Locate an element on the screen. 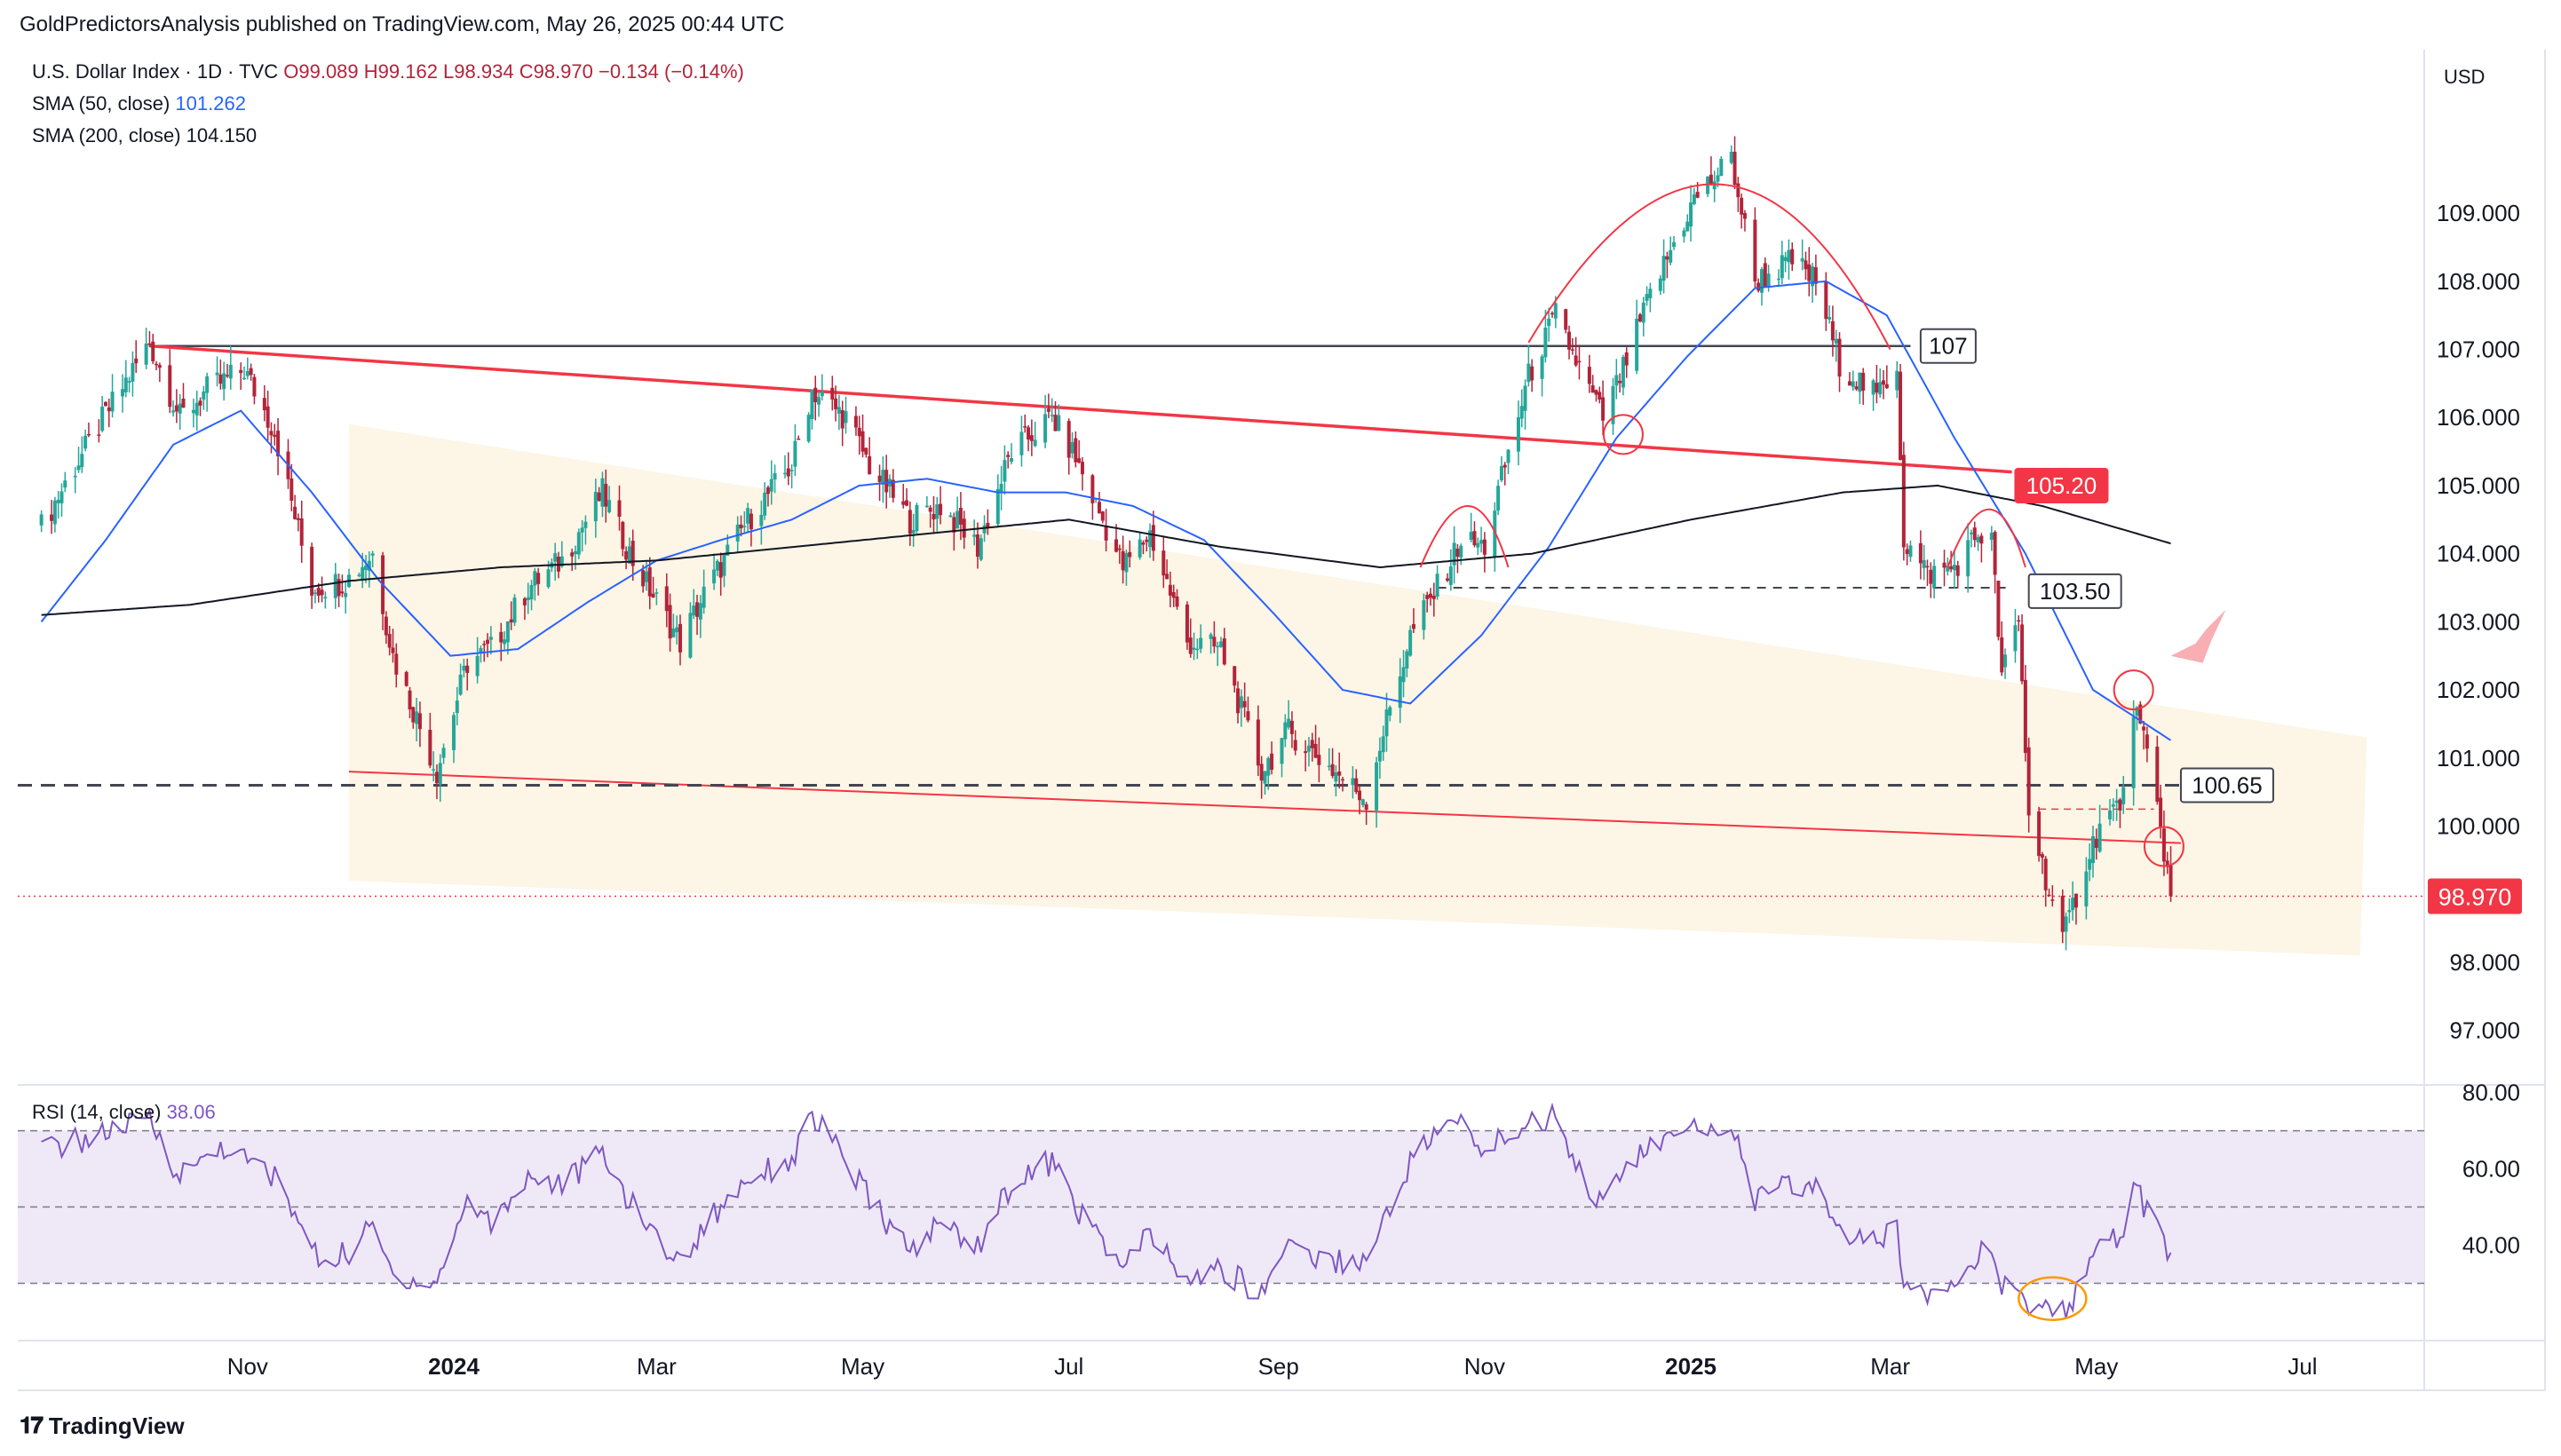 The image size is (2561, 1456). sma50-legend: SMA (50, close) 101.262 is located at coordinates (139, 103).